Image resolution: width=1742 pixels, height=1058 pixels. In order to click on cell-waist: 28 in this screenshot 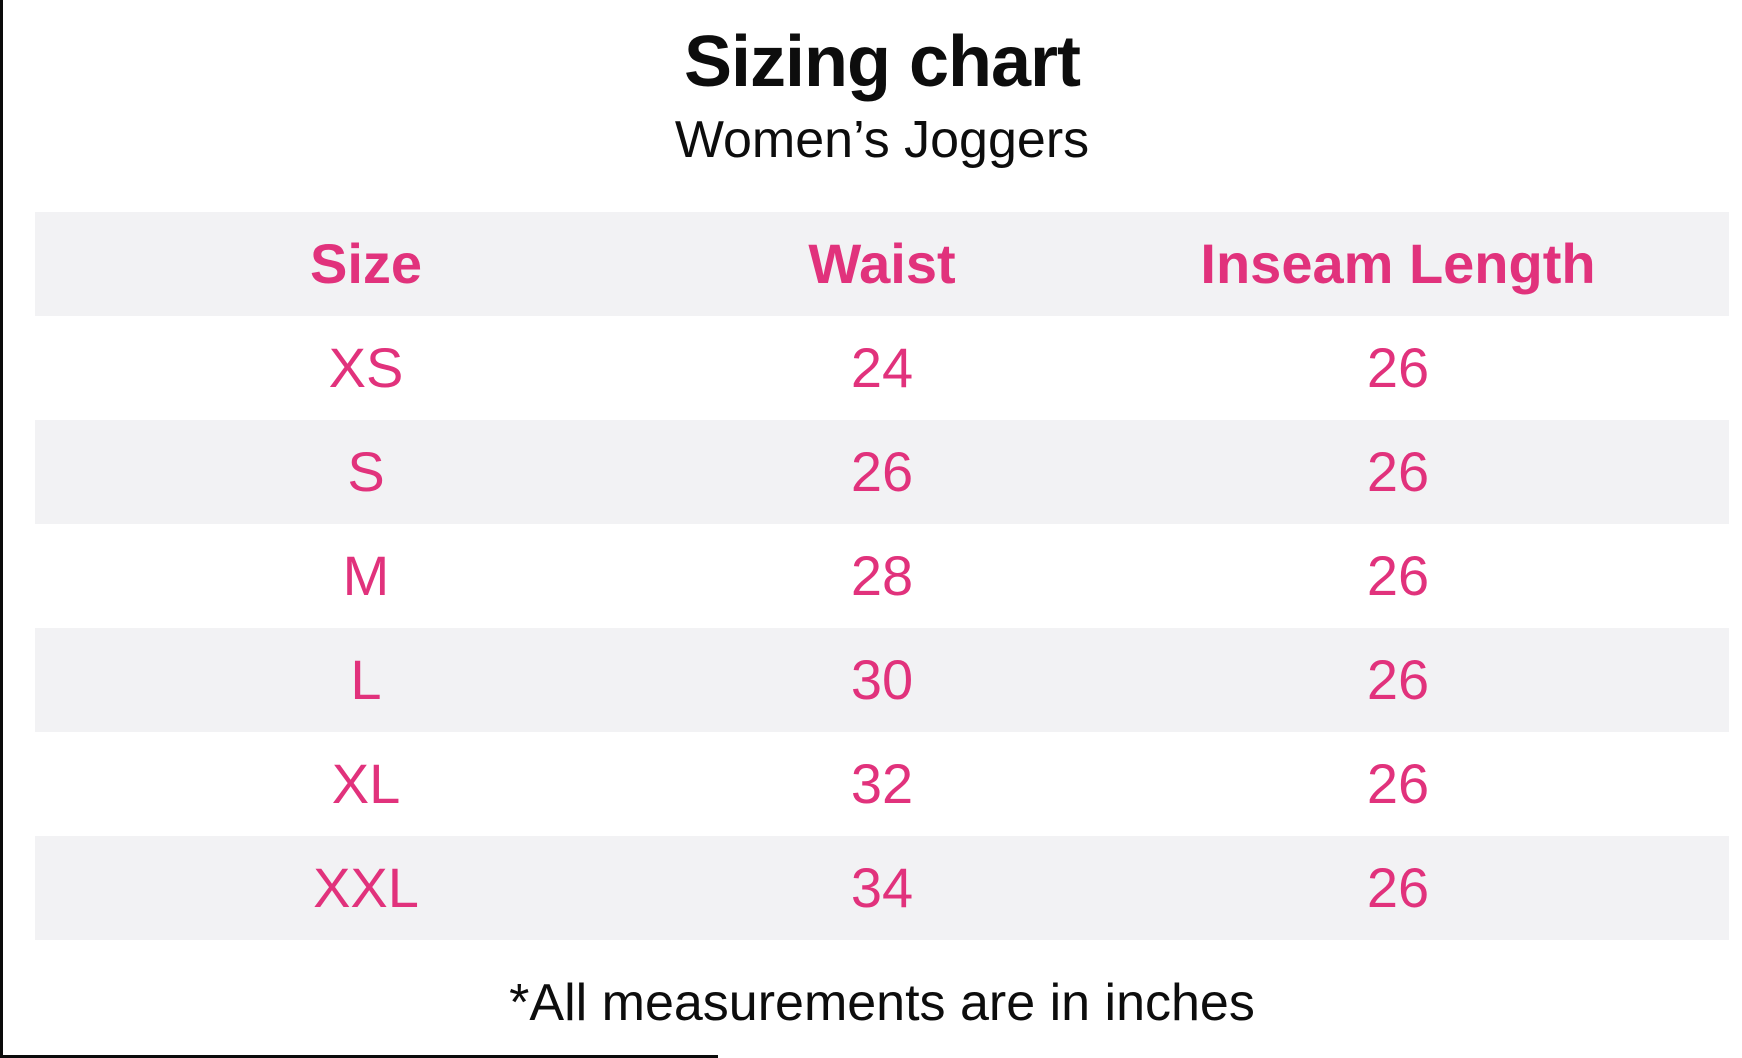, I will do `click(882, 575)`.